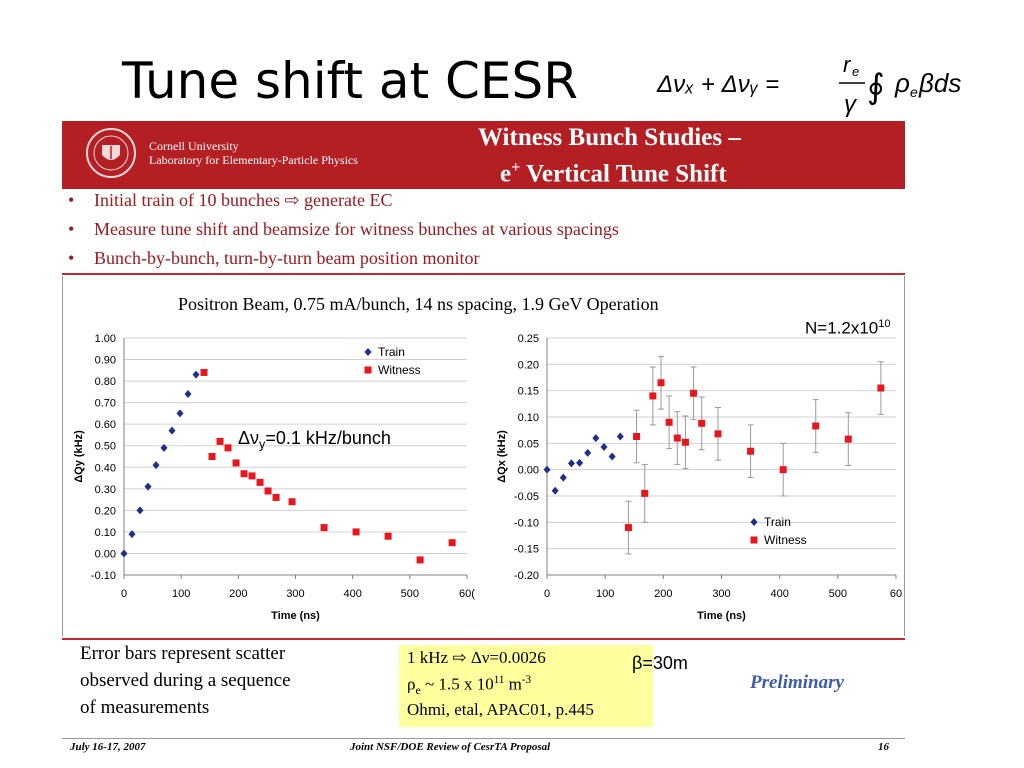  I want to click on y-tick-label: 0.80, so click(105, 382).